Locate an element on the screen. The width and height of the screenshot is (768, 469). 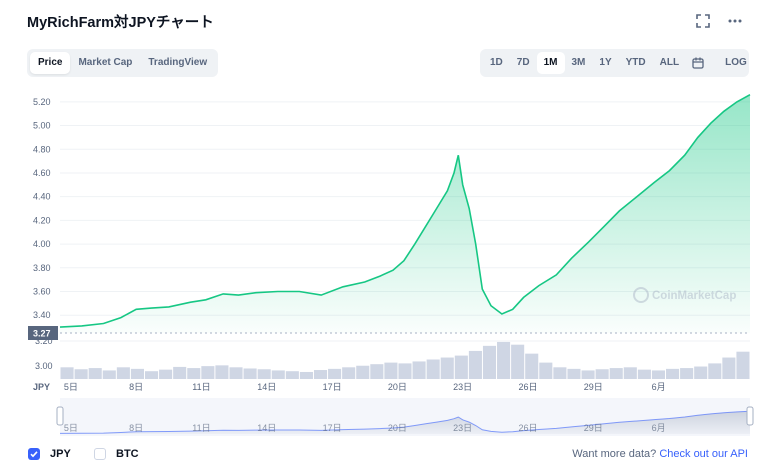
current-price-tag is located at coordinates (43, 333).